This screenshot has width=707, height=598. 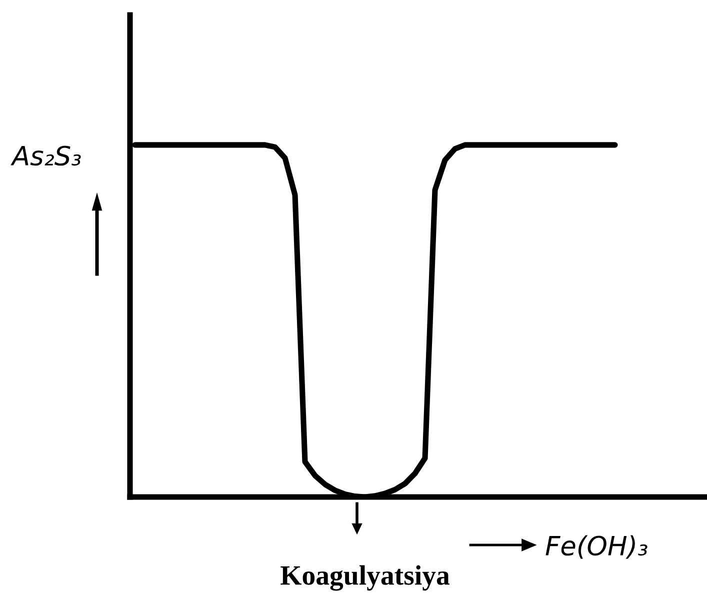 What do you see at coordinates (45, 156) in the screenshot?
I see `y-axis-title: As₂S₃` at bounding box center [45, 156].